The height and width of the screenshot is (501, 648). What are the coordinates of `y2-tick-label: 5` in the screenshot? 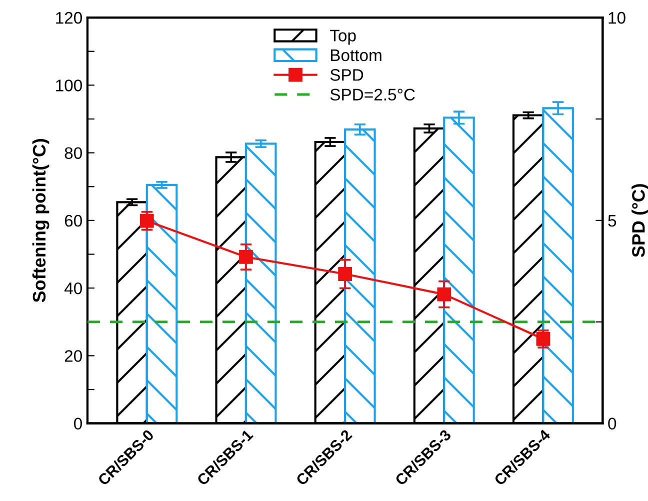 It's located at (612, 221).